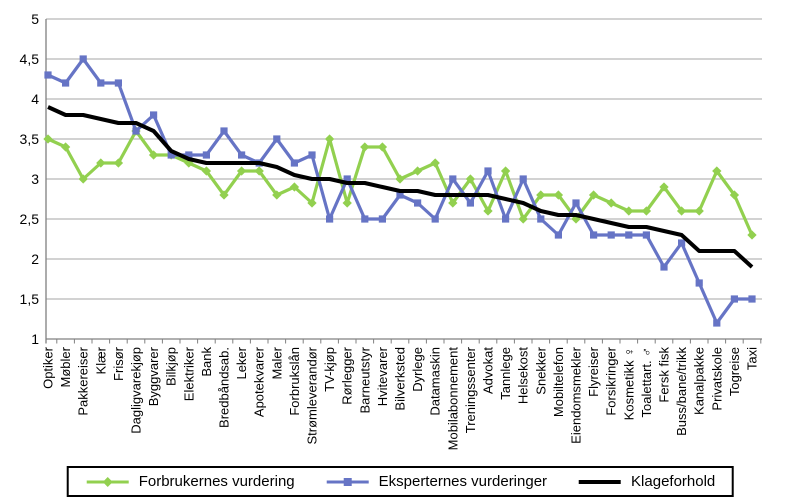 The width and height of the screenshot is (800, 504). Describe the element at coordinates (329, 369) in the screenshot. I see `svg-text: TV-kjøp` at that location.